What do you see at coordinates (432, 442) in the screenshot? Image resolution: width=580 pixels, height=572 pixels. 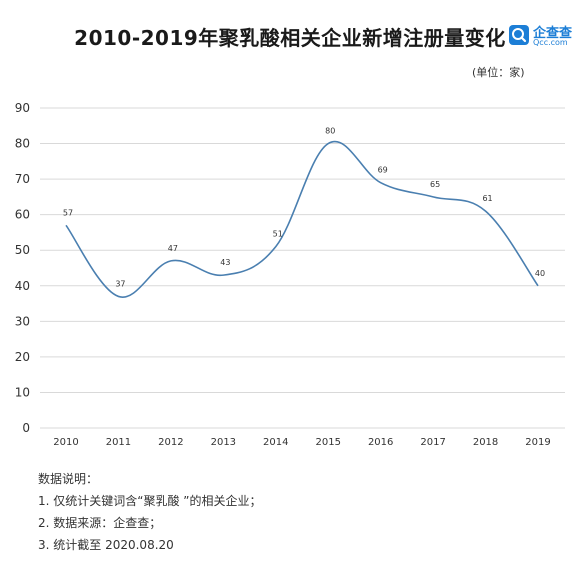 I see `x-tick-label: 2017` at bounding box center [432, 442].